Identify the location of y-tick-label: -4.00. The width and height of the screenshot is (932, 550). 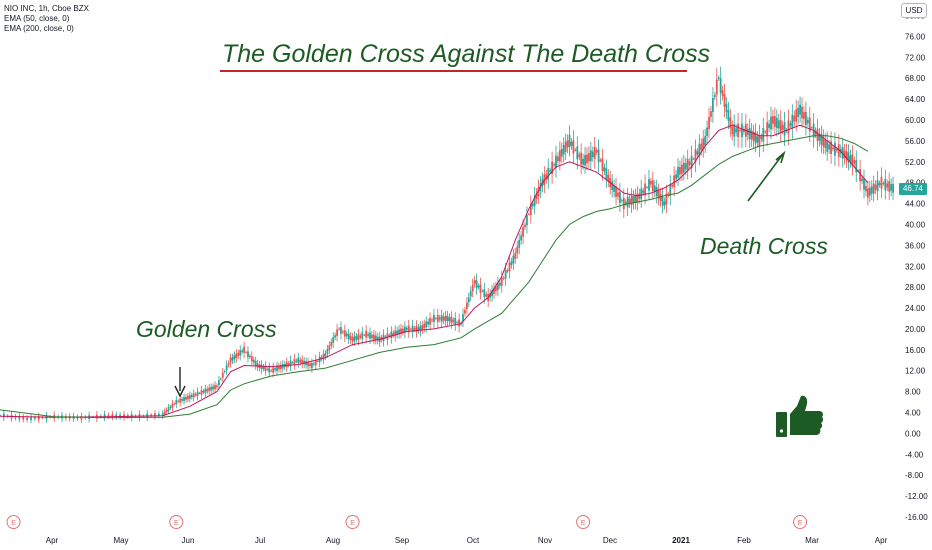
(914, 454).